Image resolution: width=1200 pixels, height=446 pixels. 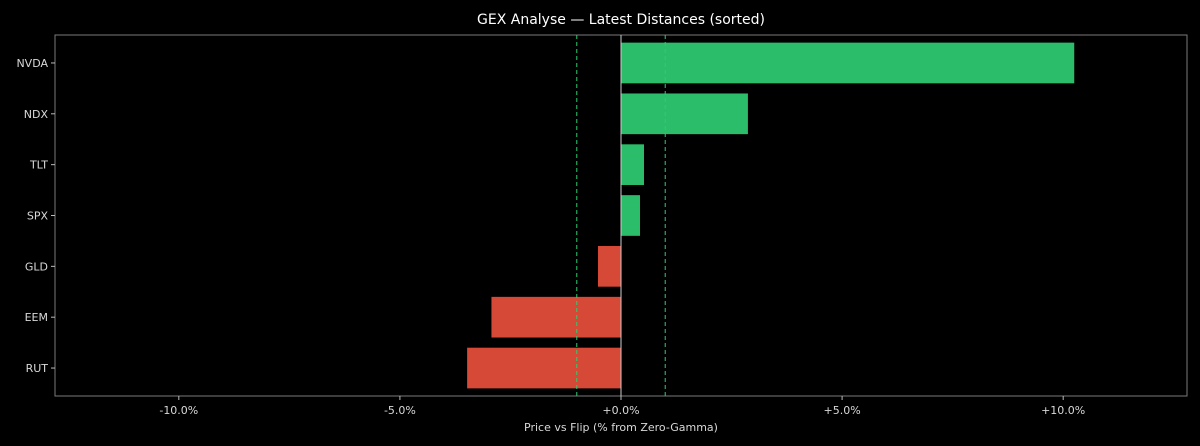 What do you see at coordinates (1063, 410) in the screenshot?
I see `x-tick-label: +10.0%` at bounding box center [1063, 410].